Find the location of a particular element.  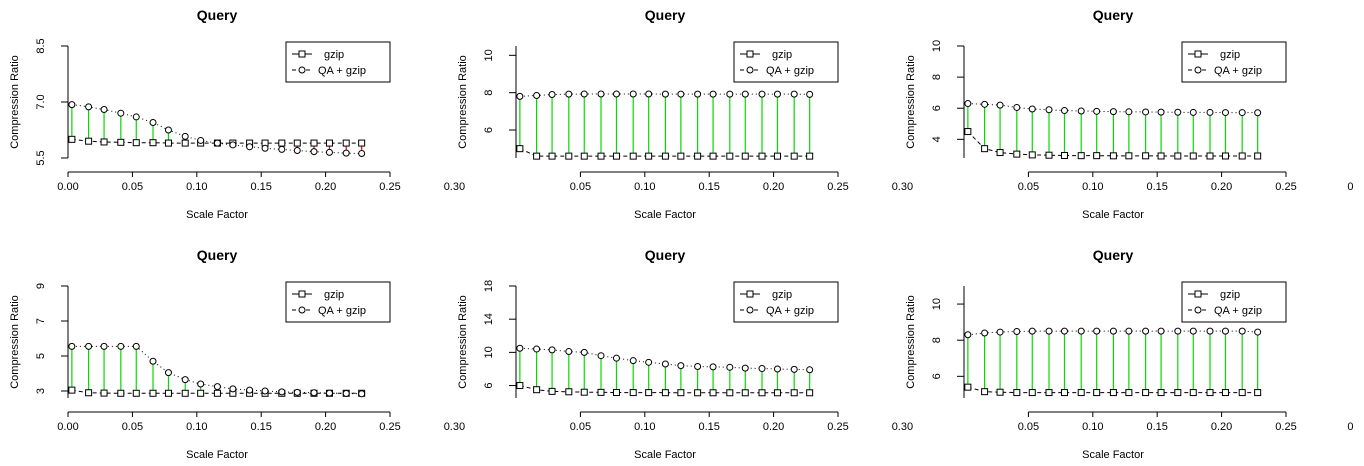

y-tick-label: 8 is located at coordinates (937, 340).